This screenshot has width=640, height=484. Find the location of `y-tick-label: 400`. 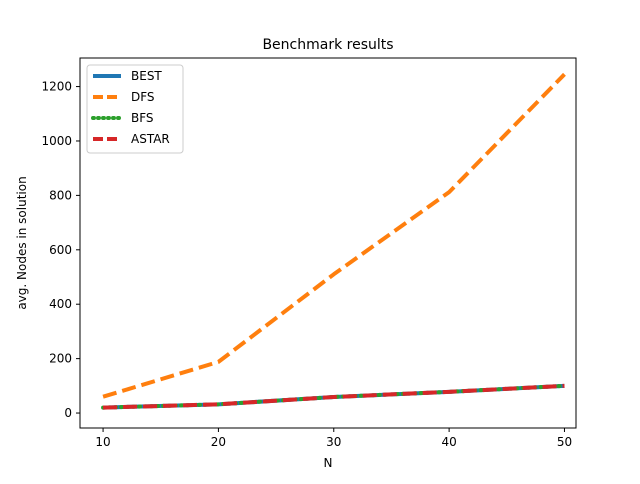

y-tick-label: 400 is located at coordinates (60, 304).